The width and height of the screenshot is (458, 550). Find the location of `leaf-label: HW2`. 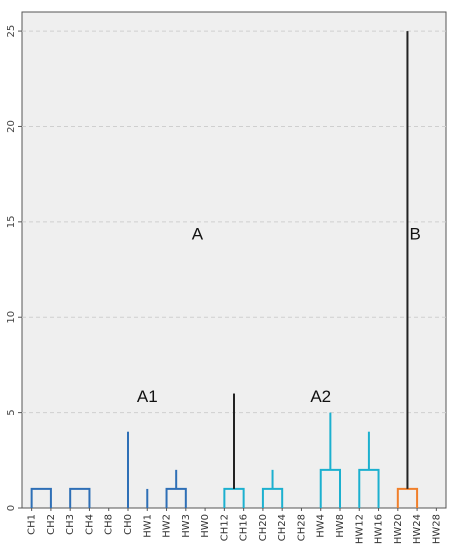

leaf-label: HW2 is located at coordinates (167, 526).